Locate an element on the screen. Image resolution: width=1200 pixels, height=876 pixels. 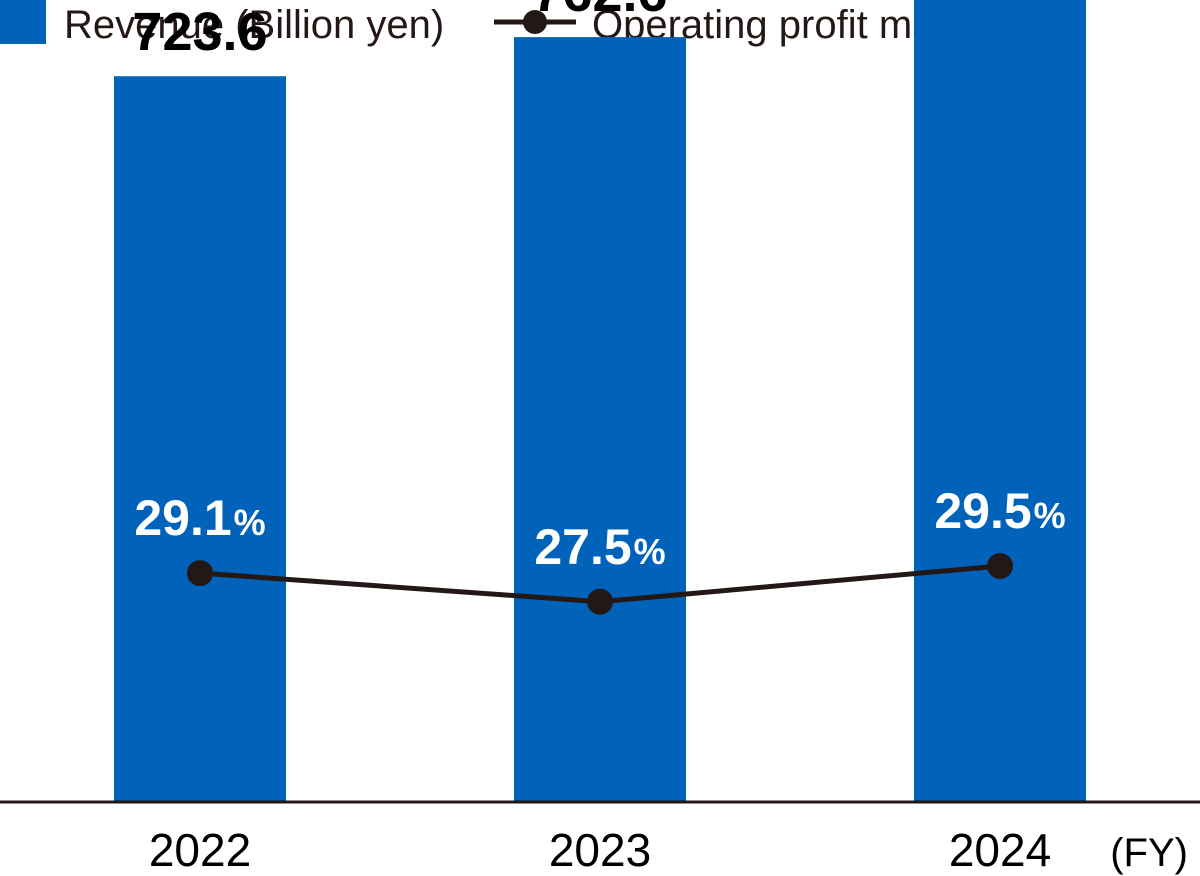
margin-point-2023 is located at coordinates (600, 601).